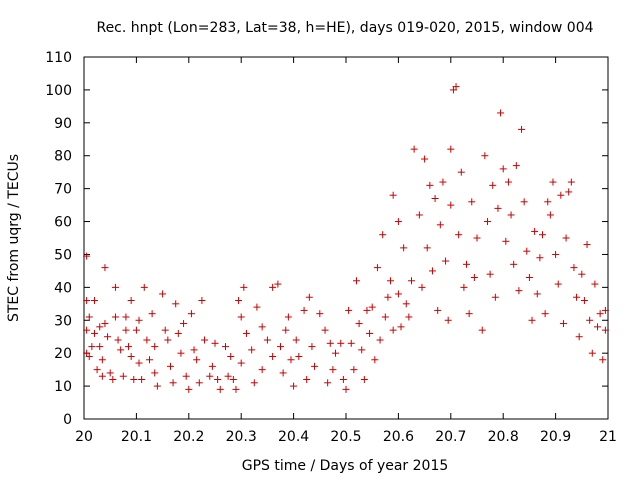 The image size is (640, 480). I want to click on y-tick-label: 60, so click(63, 223).